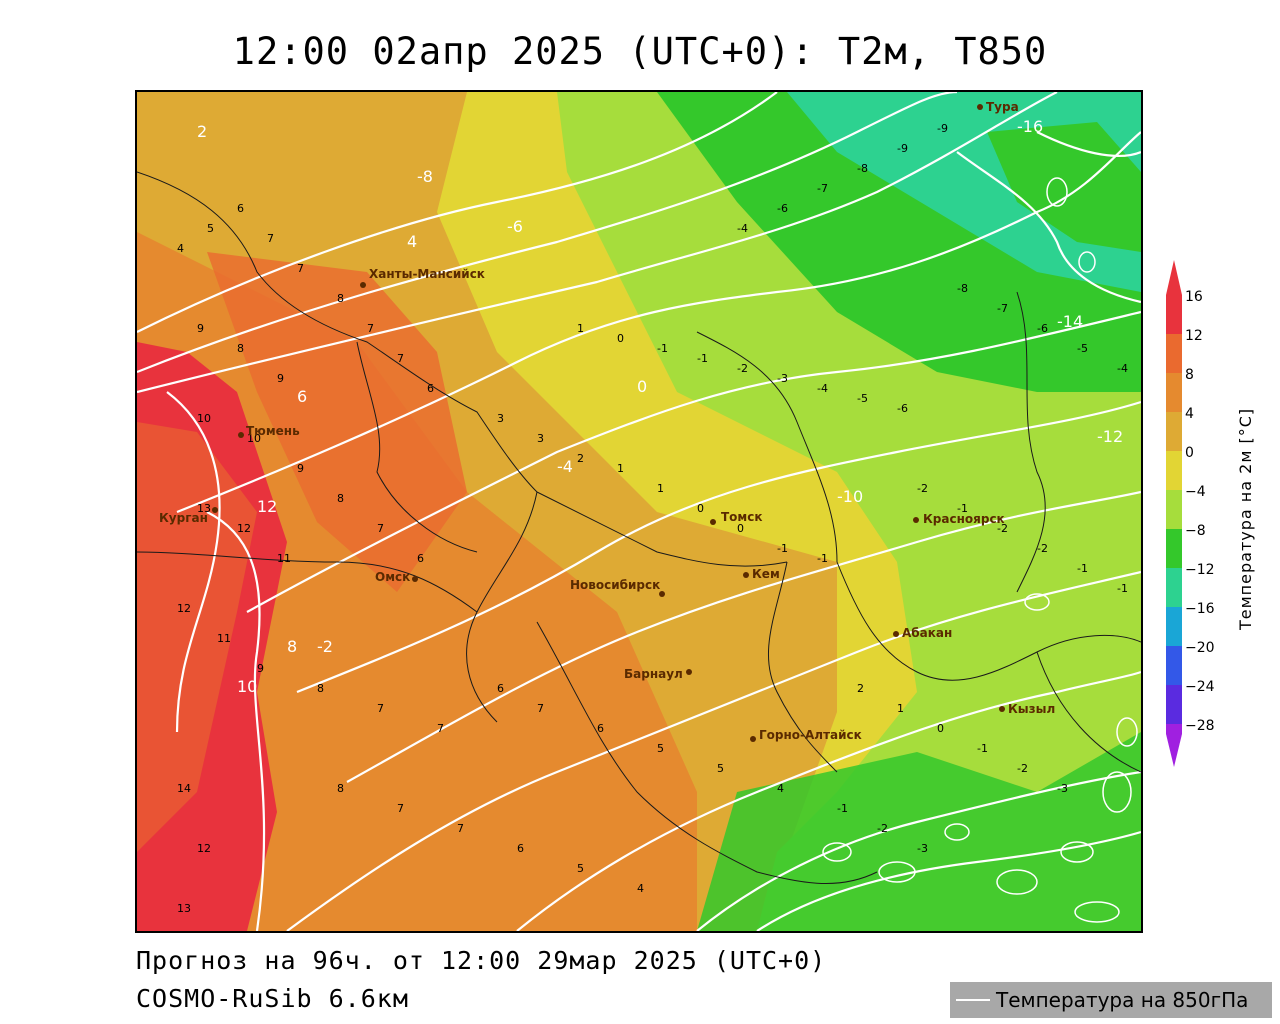  I want to click on svg-text: -14, so click(1070, 321).